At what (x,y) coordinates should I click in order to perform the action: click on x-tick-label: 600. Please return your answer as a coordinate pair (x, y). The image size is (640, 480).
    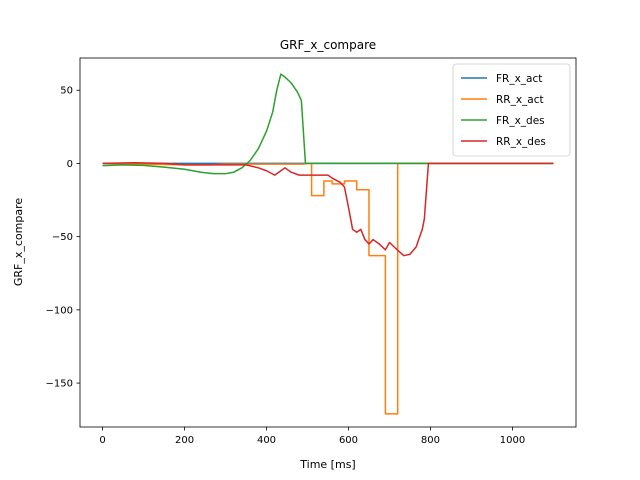
    Looking at the image, I should click on (348, 440).